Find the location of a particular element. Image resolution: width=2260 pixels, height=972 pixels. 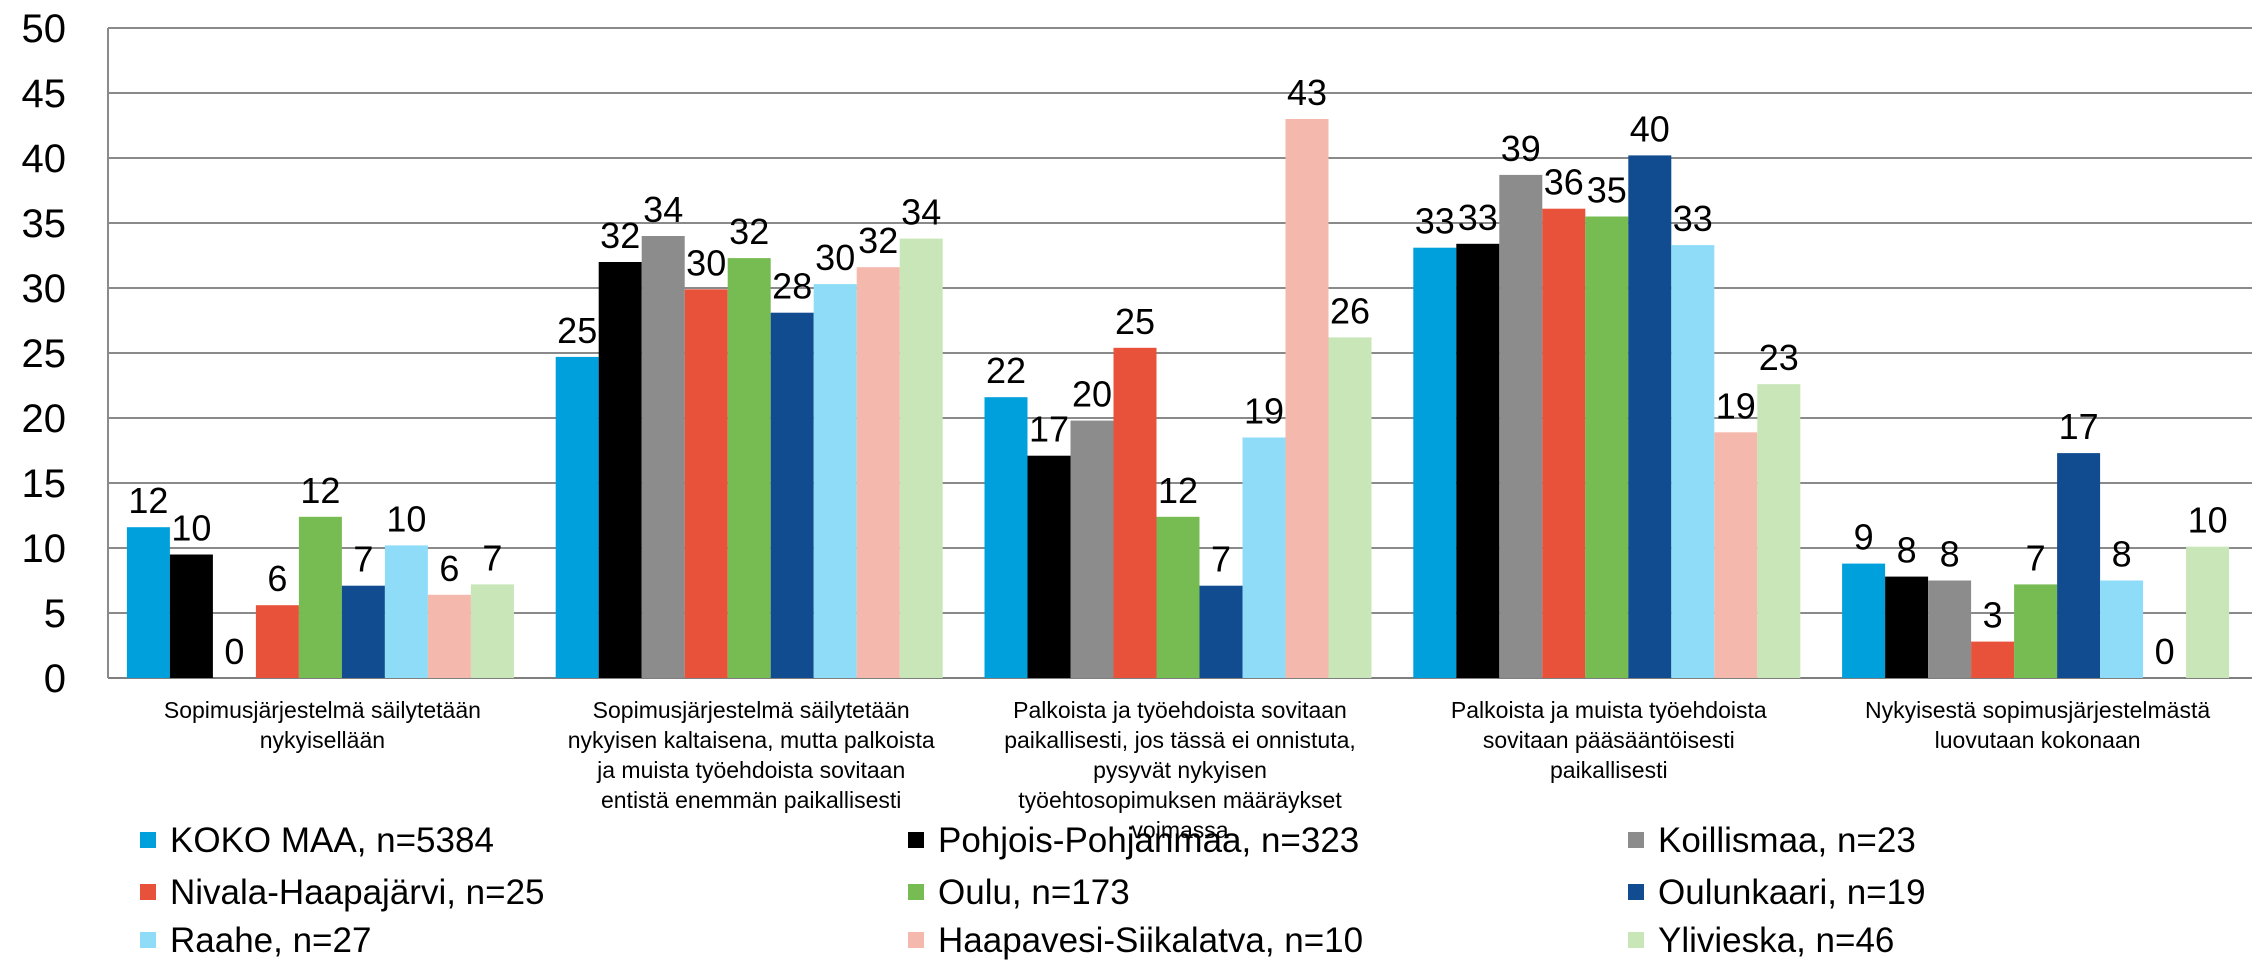

data-label: 28 is located at coordinates (792, 286).